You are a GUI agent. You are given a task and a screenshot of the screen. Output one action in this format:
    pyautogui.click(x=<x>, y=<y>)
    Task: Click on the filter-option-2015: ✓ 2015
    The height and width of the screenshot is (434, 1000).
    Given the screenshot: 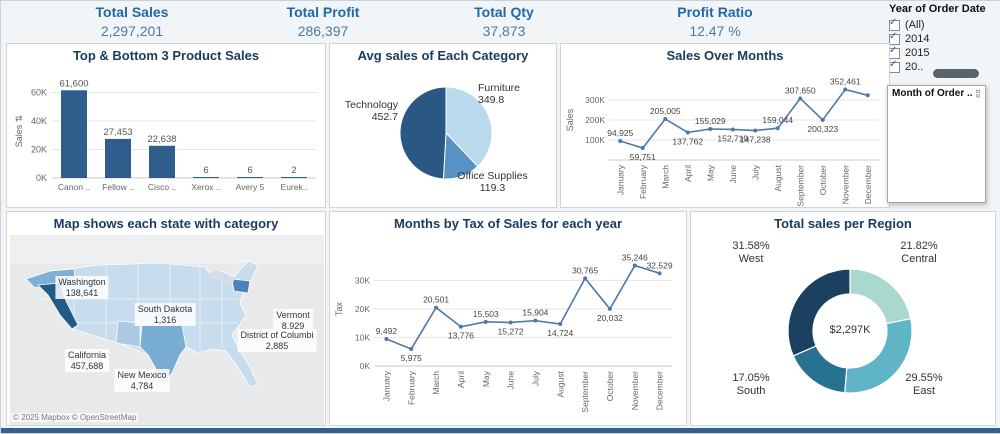 What is the action you would take?
    pyautogui.click(x=944, y=52)
    